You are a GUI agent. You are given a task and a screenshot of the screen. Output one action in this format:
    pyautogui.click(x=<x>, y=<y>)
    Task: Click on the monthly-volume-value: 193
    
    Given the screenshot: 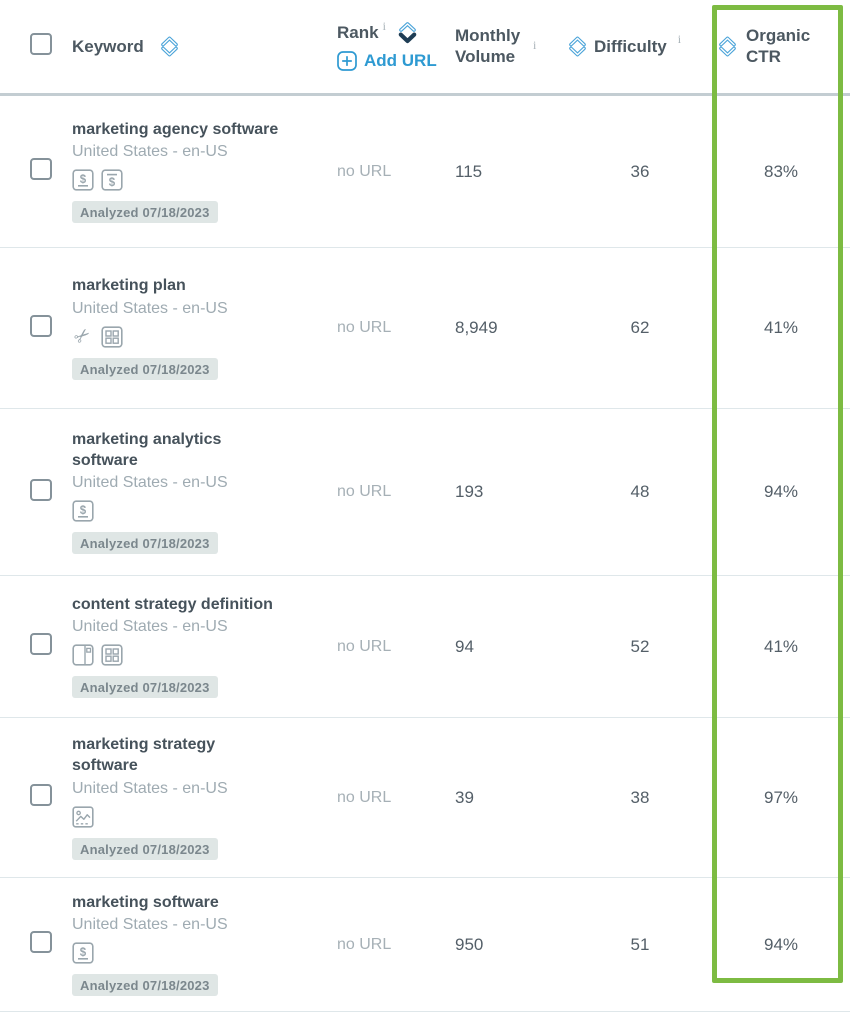 What is the action you would take?
    pyautogui.click(x=469, y=491)
    